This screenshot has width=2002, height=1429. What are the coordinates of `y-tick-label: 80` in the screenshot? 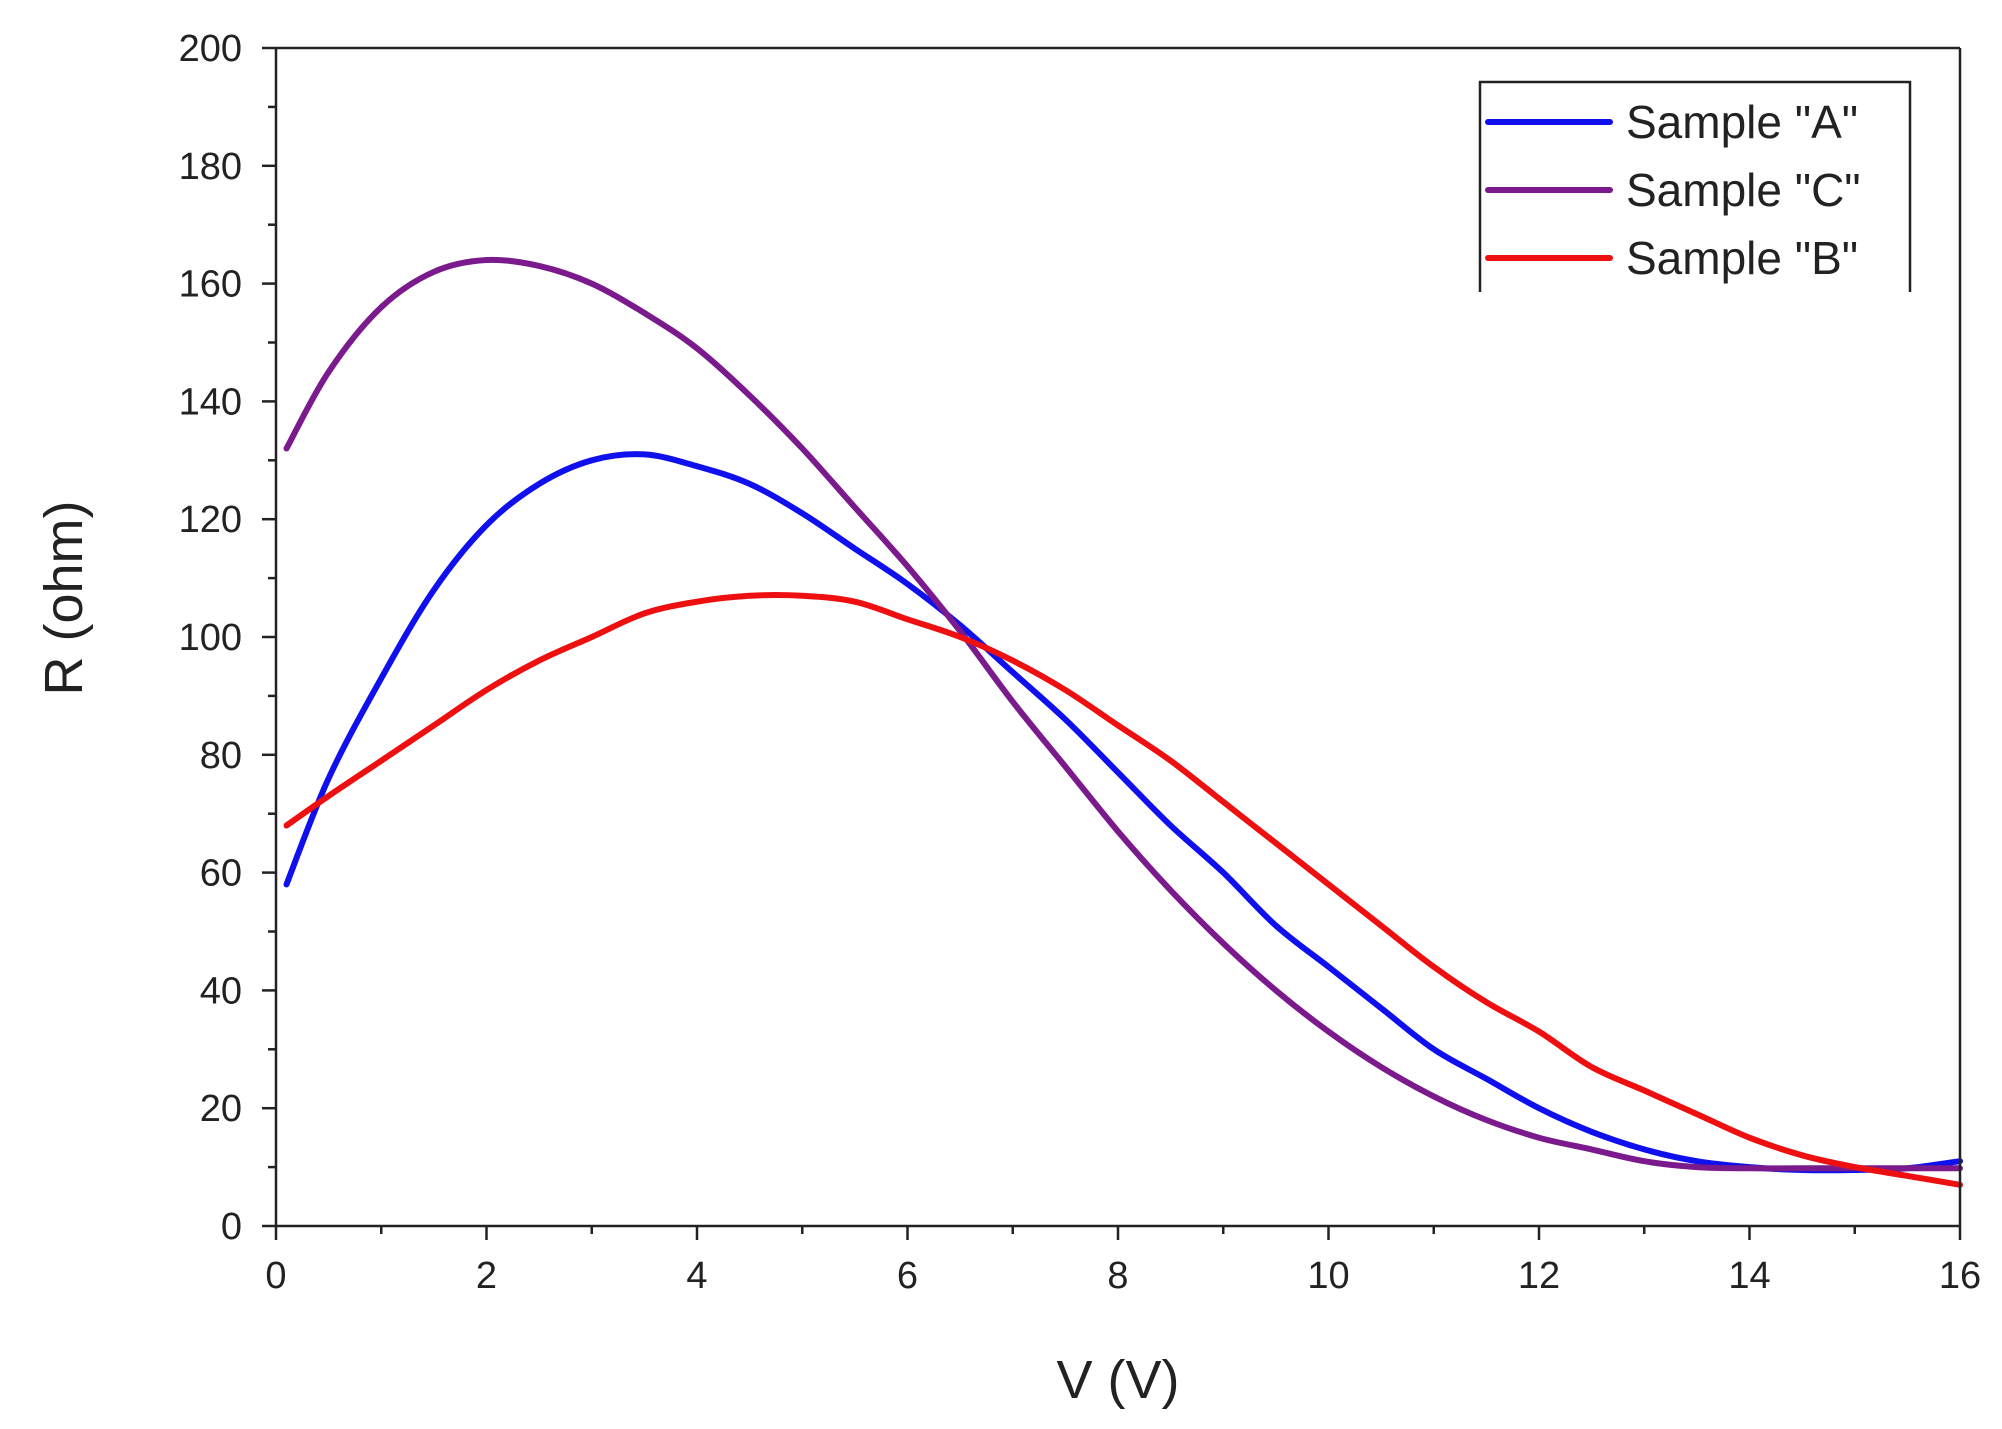 It's located at (221, 756).